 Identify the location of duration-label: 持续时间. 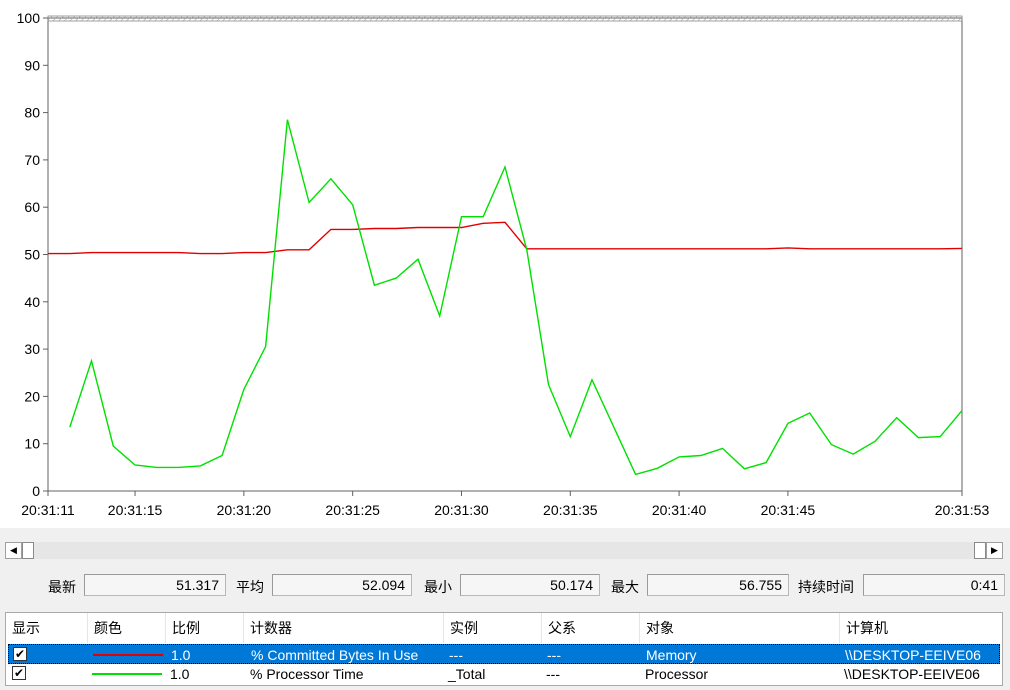
(826, 587).